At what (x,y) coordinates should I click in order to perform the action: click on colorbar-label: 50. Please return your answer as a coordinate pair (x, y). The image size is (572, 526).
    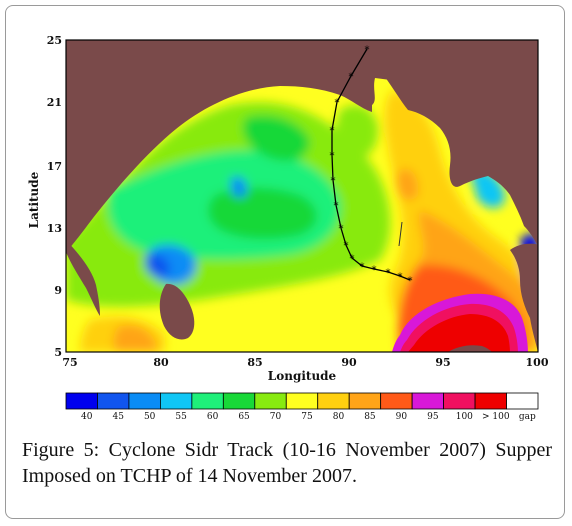
    Looking at the image, I should click on (150, 417).